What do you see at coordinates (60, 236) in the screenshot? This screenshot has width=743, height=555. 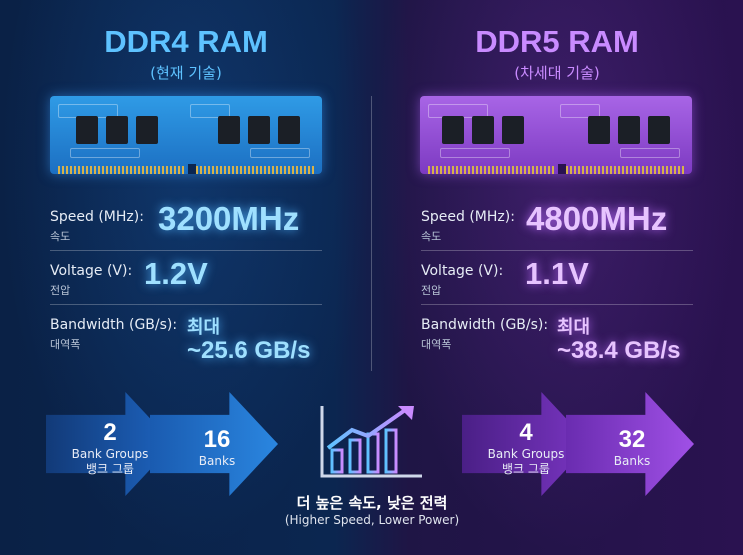 I see `ddr4-speed-label-ko: 속도` at bounding box center [60, 236].